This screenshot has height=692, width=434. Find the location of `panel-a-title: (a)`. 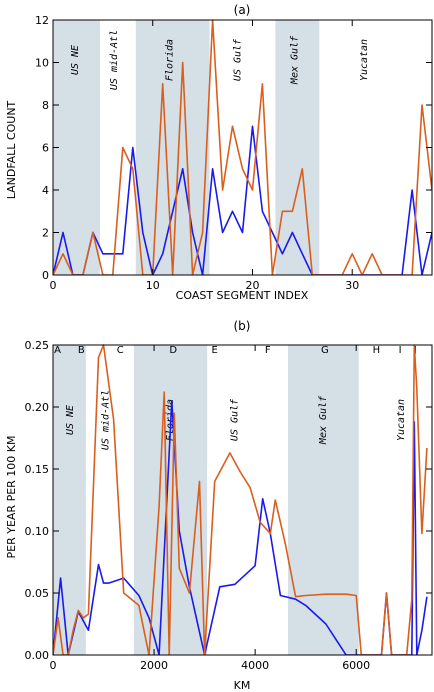

panel-a-title: (a) is located at coordinates (242, 10).